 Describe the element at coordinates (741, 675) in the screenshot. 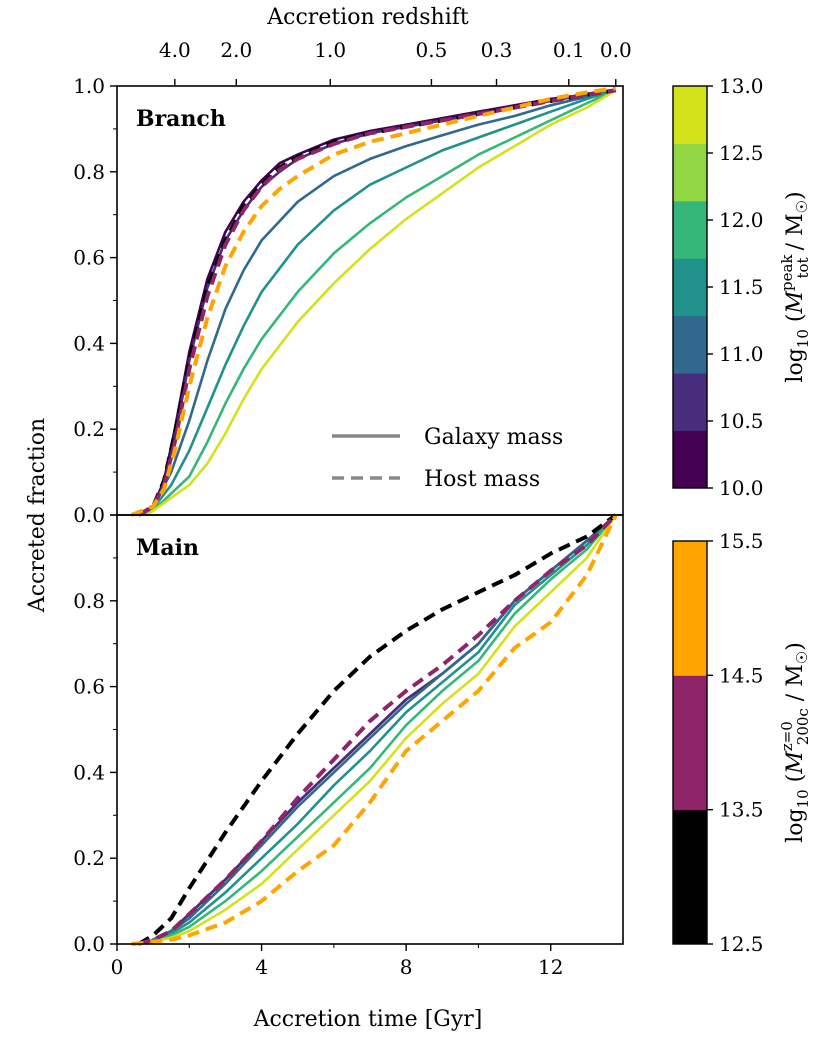

I see `colorbar-tick-label: 14.5` at that location.